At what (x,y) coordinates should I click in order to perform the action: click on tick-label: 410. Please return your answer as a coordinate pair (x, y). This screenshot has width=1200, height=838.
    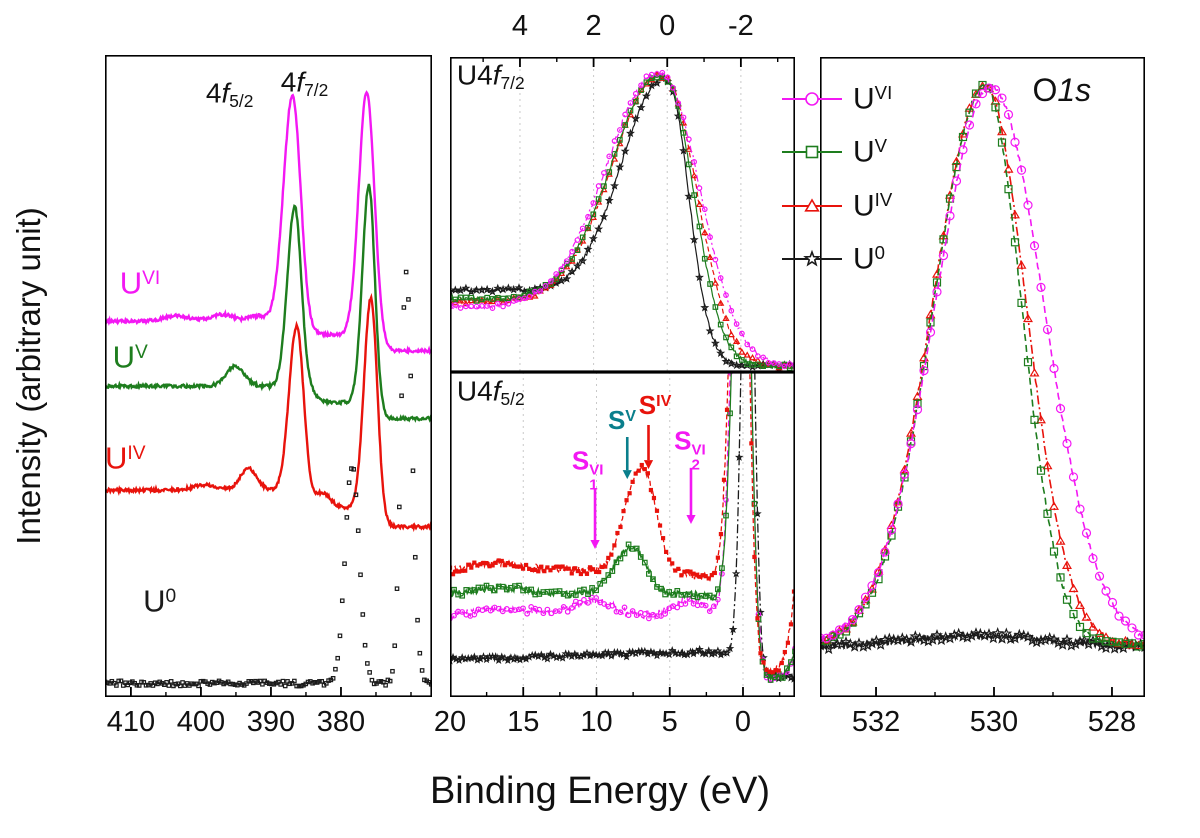
    Looking at the image, I should click on (131, 722).